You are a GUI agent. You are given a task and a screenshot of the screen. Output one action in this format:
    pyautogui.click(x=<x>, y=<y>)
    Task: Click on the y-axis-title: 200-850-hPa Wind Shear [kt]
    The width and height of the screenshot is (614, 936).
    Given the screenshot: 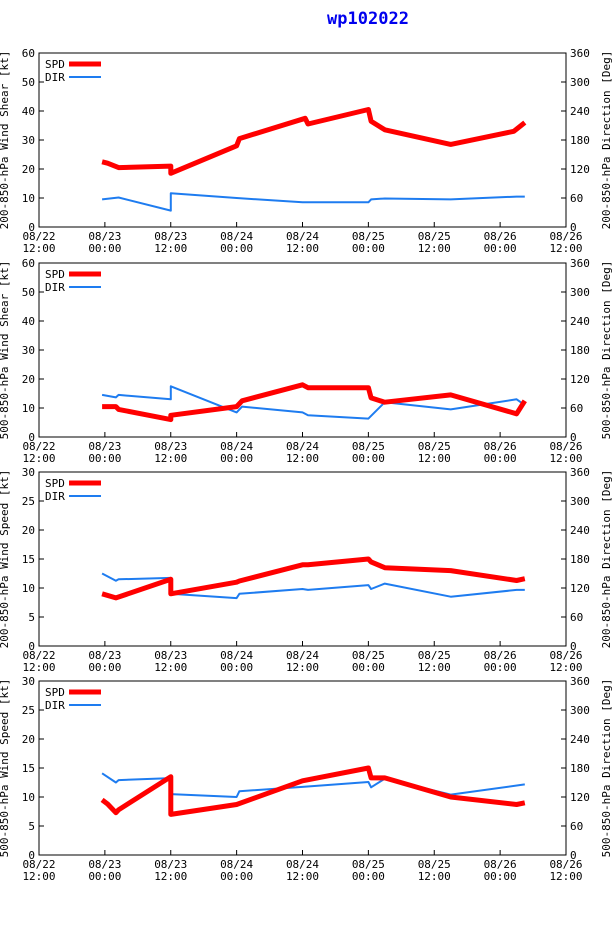 What is the action you would take?
    pyautogui.click(x=5, y=140)
    